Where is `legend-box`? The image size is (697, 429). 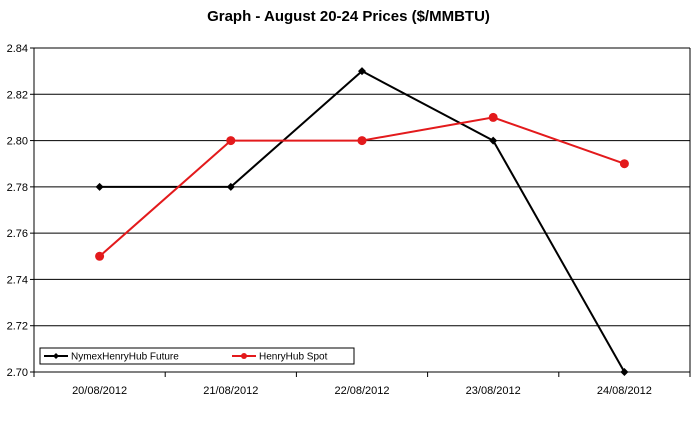
legend-box is located at coordinates (197, 356).